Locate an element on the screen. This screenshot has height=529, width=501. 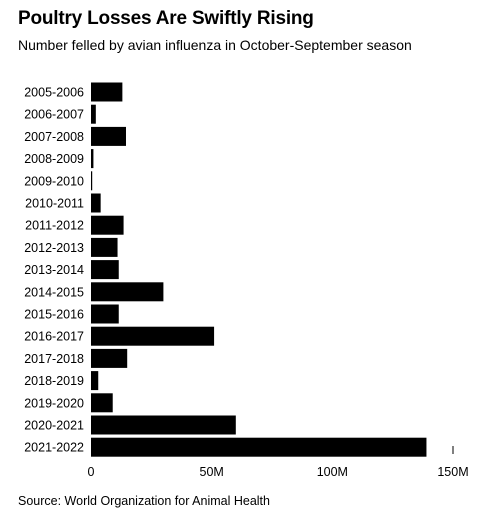
category-label: 2016-2017 is located at coordinates (54, 337).